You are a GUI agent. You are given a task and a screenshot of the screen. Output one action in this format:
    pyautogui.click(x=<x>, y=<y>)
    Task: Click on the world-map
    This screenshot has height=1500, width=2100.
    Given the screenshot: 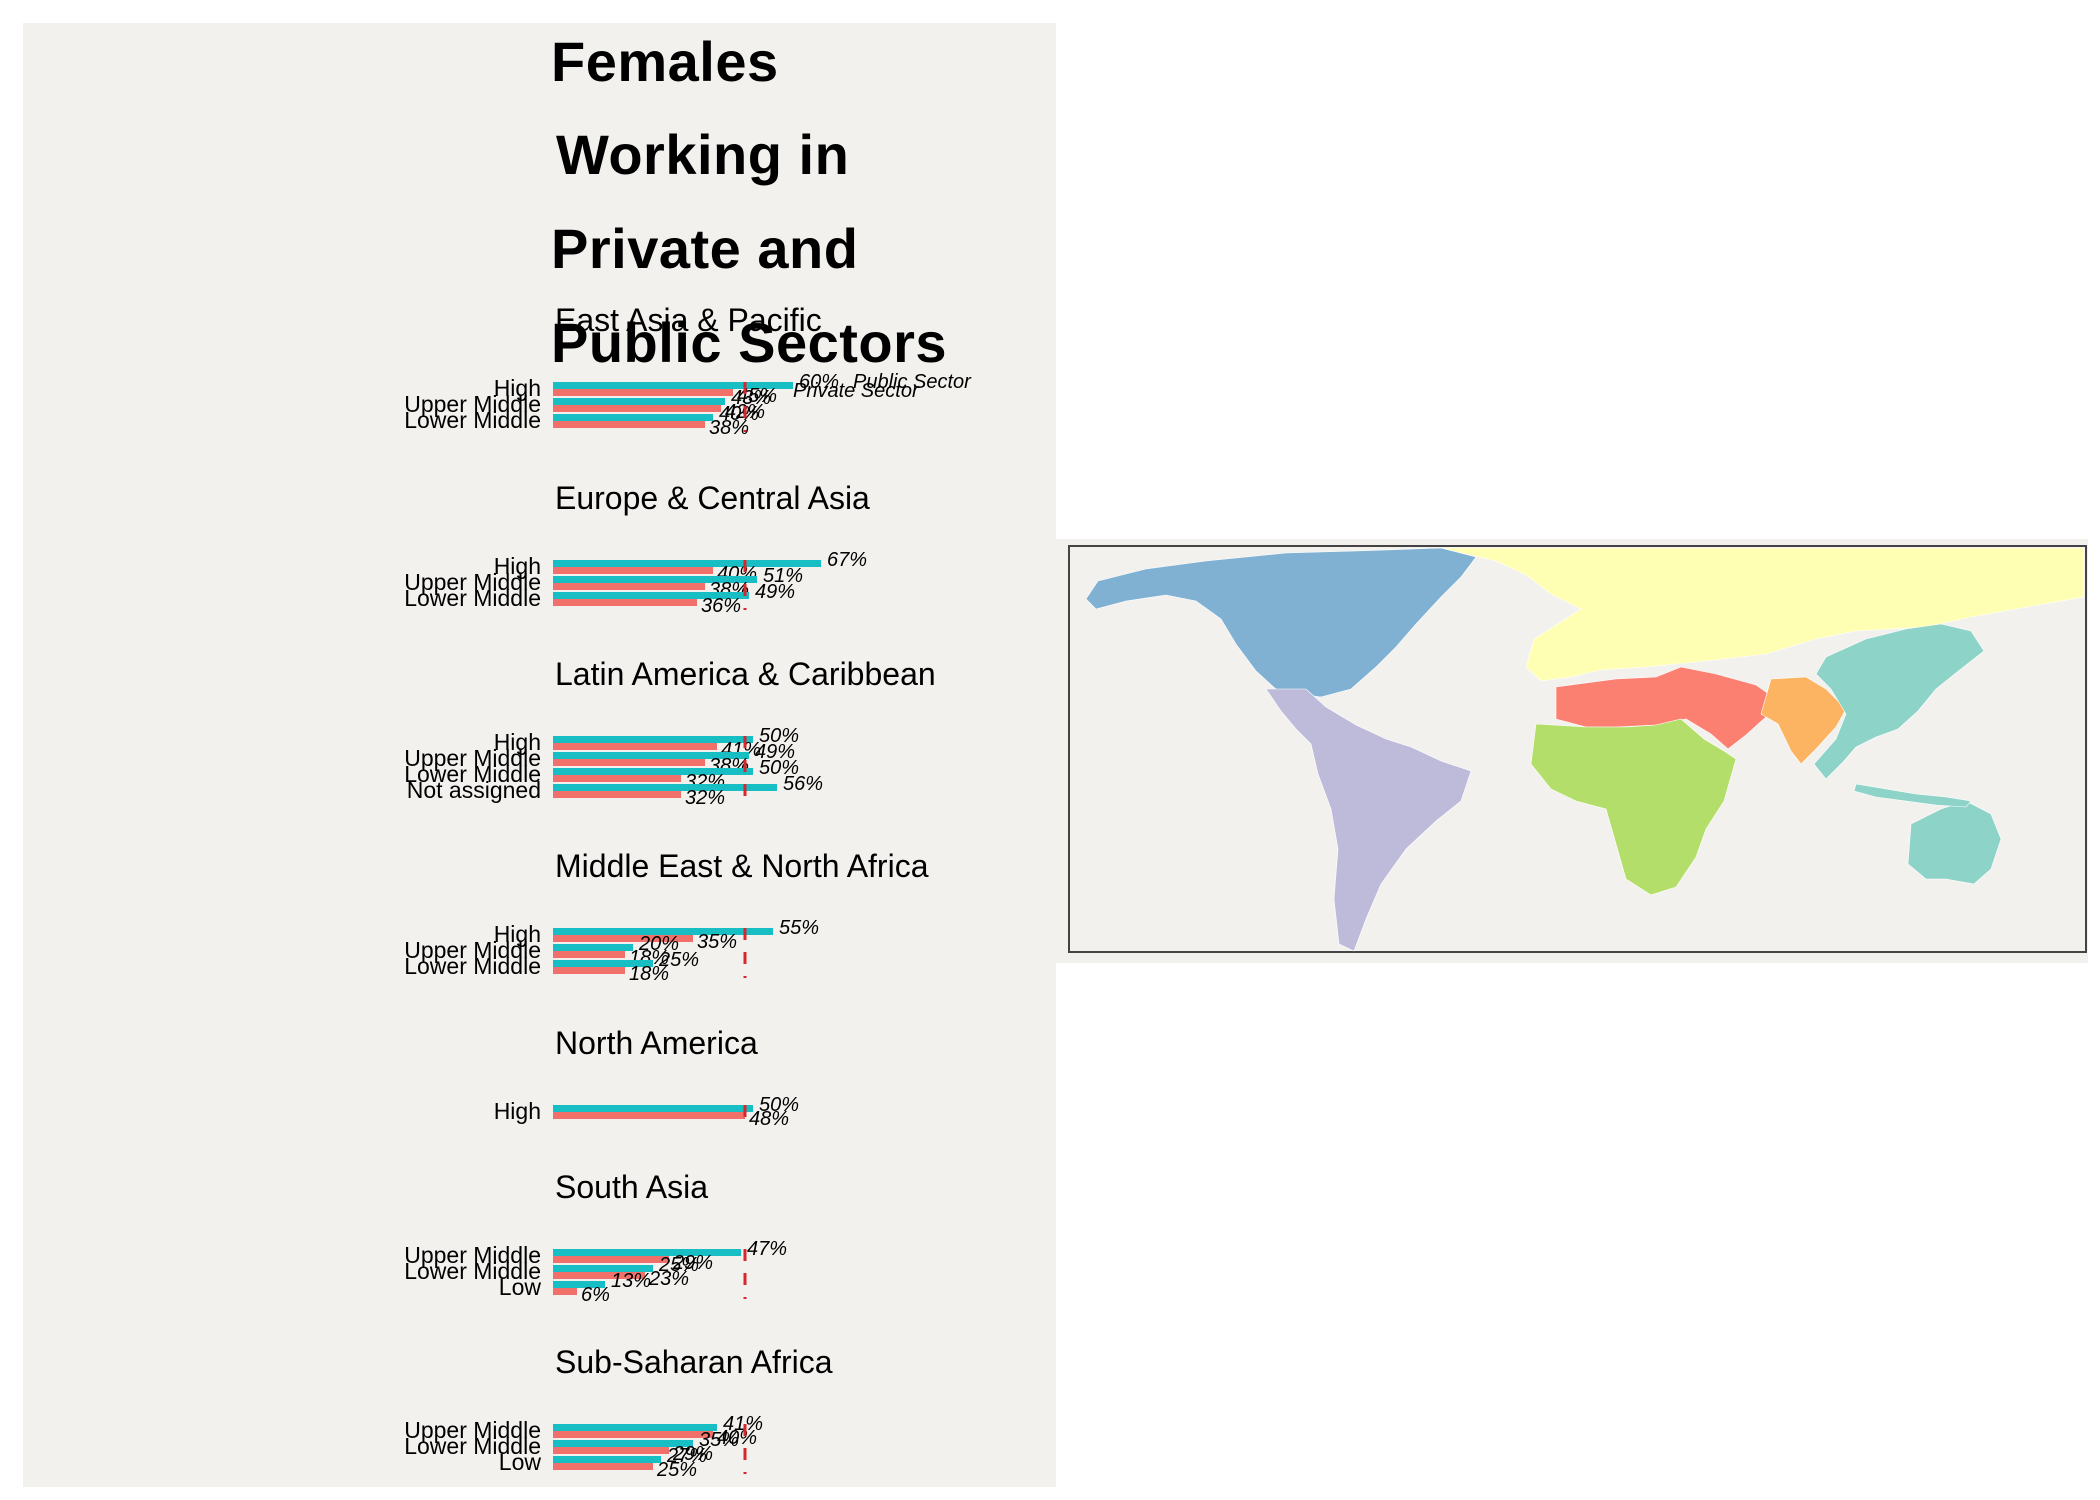 What is the action you would take?
    pyautogui.click(x=1577, y=749)
    